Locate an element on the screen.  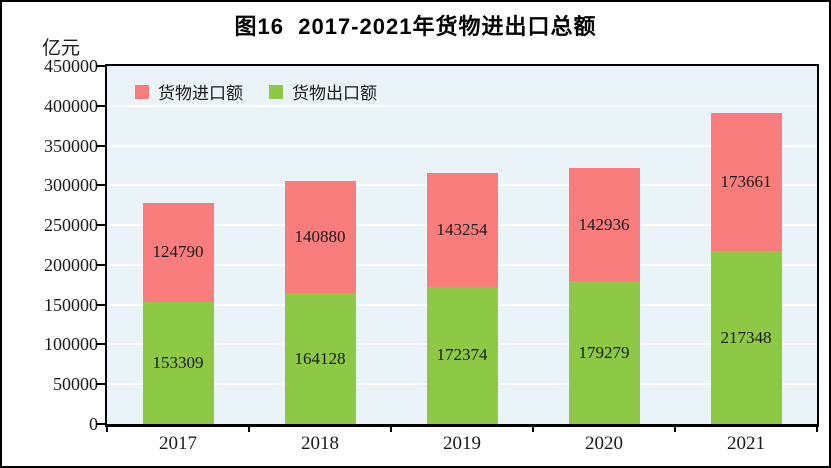
bar-value-label: 143254 is located at coordinates (462, 229).